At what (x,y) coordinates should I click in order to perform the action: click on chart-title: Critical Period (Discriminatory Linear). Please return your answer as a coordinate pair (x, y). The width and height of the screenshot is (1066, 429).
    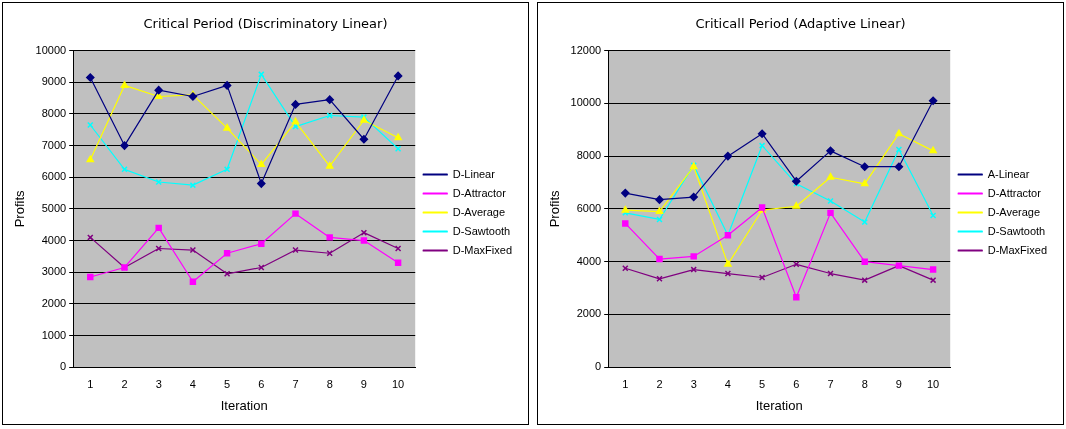
    Looking at the image, I should click on (265, 24).